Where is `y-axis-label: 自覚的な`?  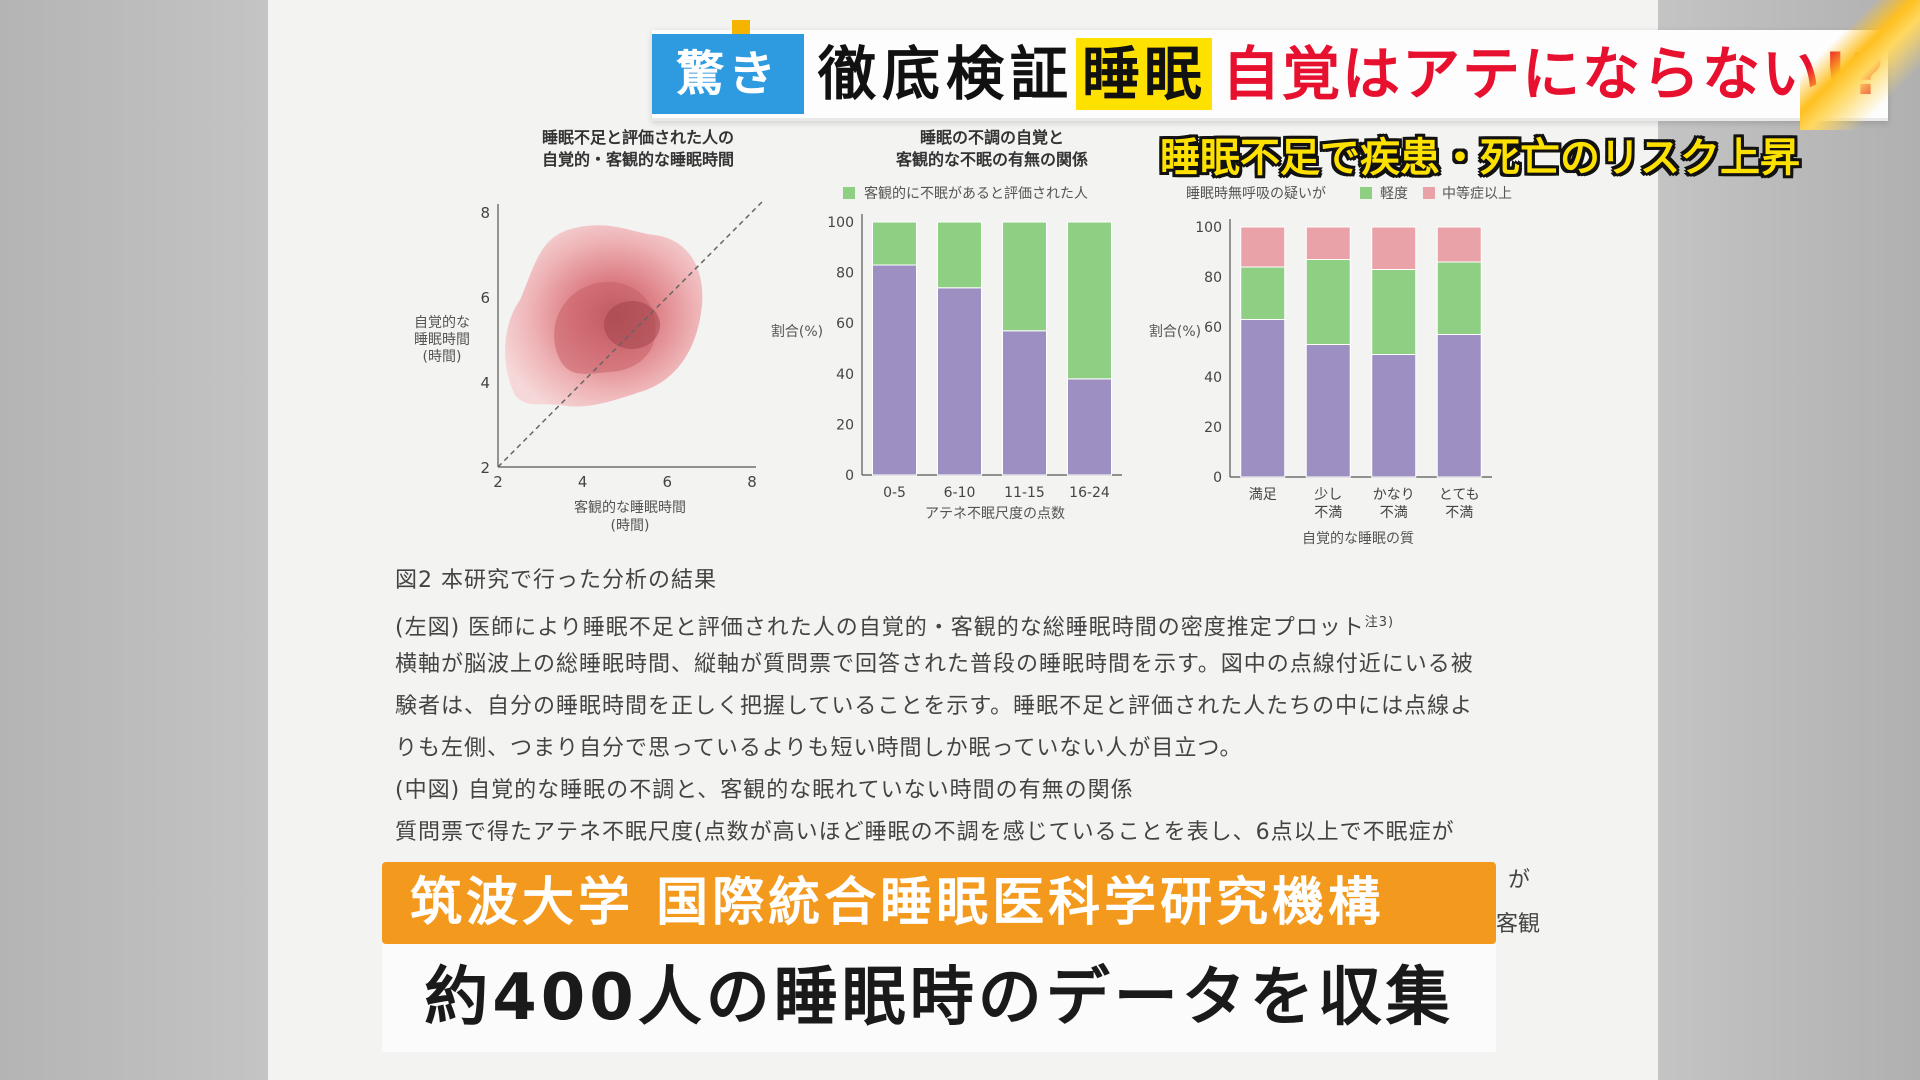 y-axis-label: 自覚的な is located at coordinates (442, 323).